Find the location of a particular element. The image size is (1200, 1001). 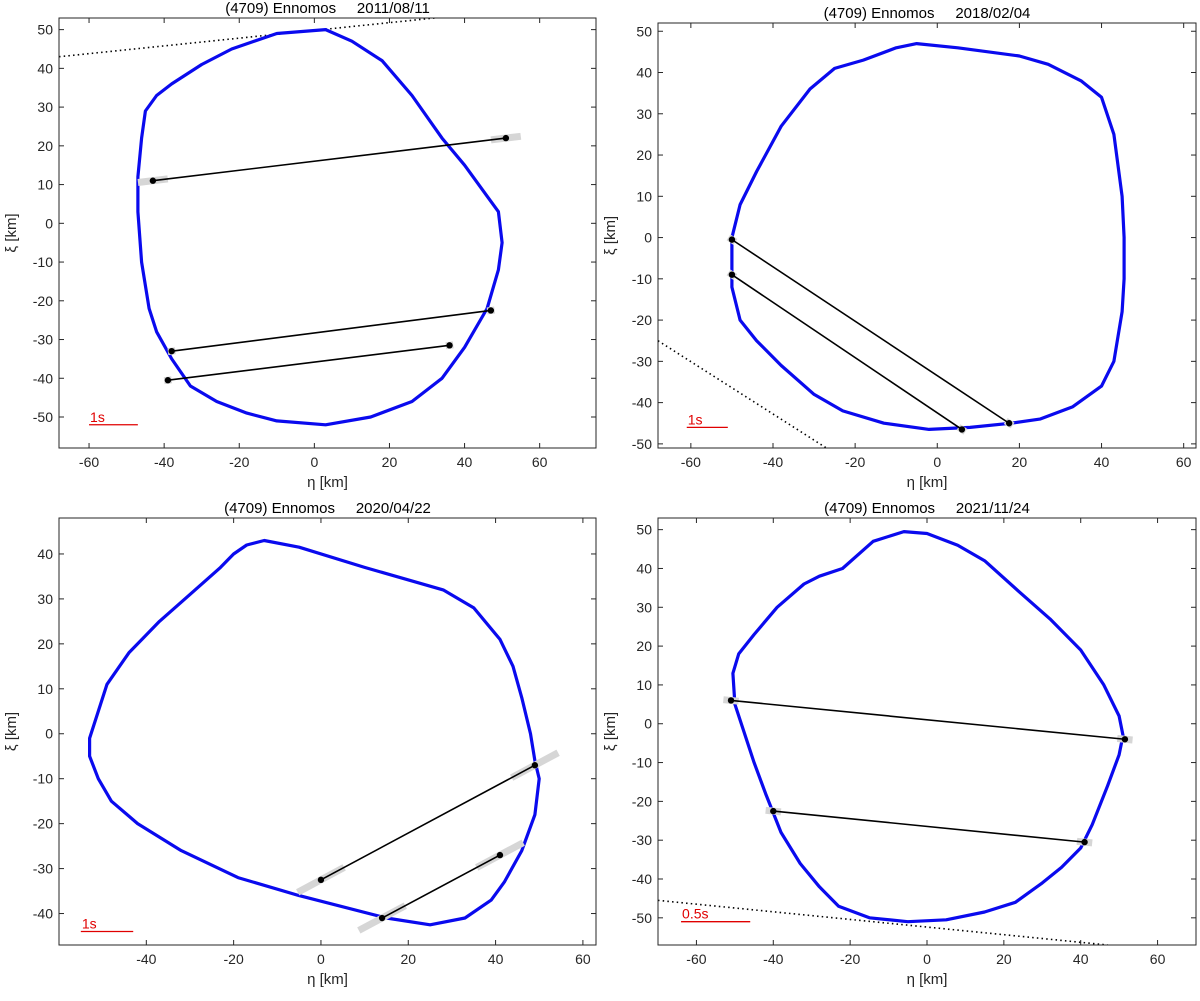

chart-title: (4709) Ennomos 2021/11/24 is located at coordinates (927, 508).